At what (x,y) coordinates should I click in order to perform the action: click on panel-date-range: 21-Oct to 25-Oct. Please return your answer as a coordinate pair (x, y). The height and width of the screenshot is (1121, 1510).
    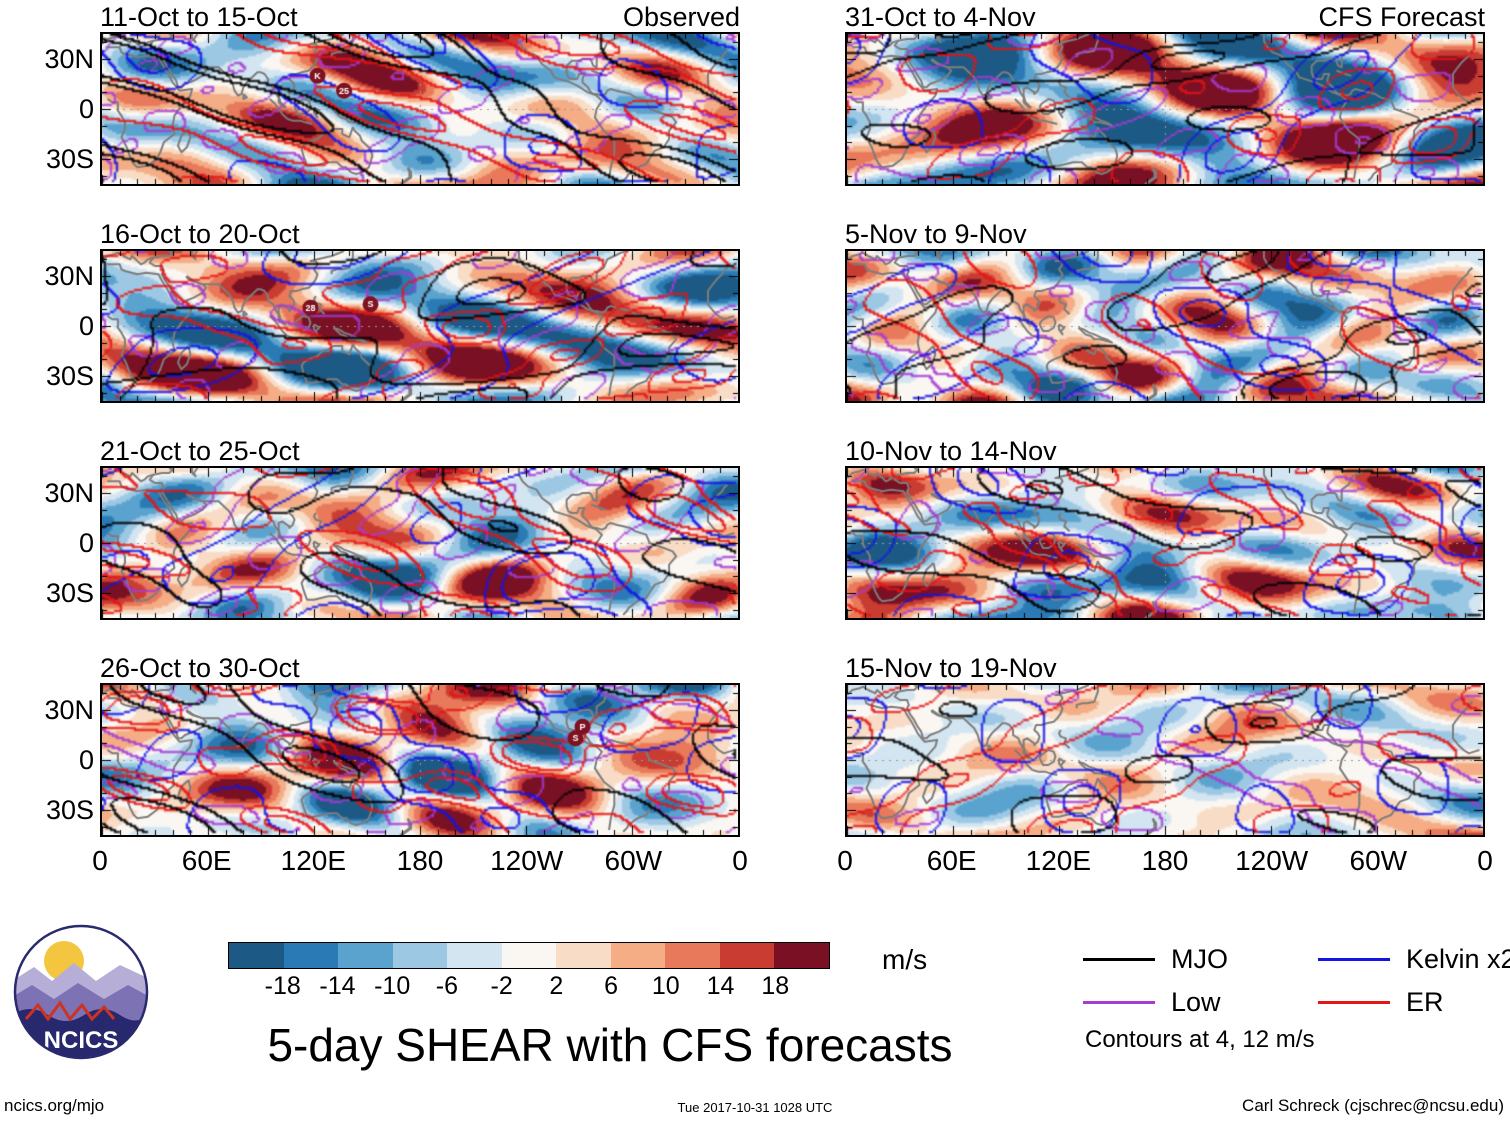
    Looking at the image, I should click on (200, 451).